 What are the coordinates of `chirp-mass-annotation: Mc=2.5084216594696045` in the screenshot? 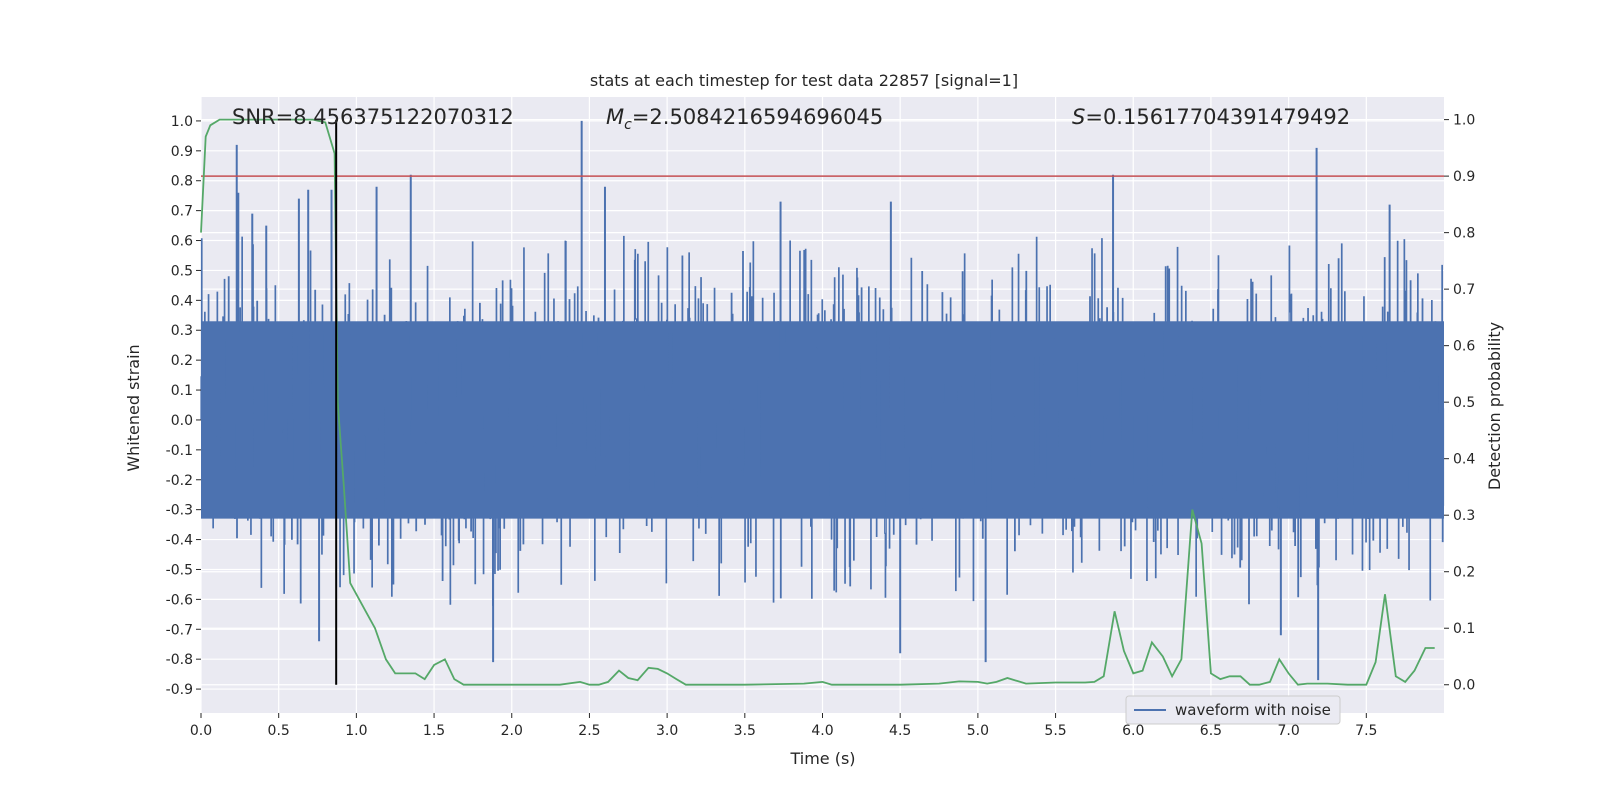 It's located at (744, 119).